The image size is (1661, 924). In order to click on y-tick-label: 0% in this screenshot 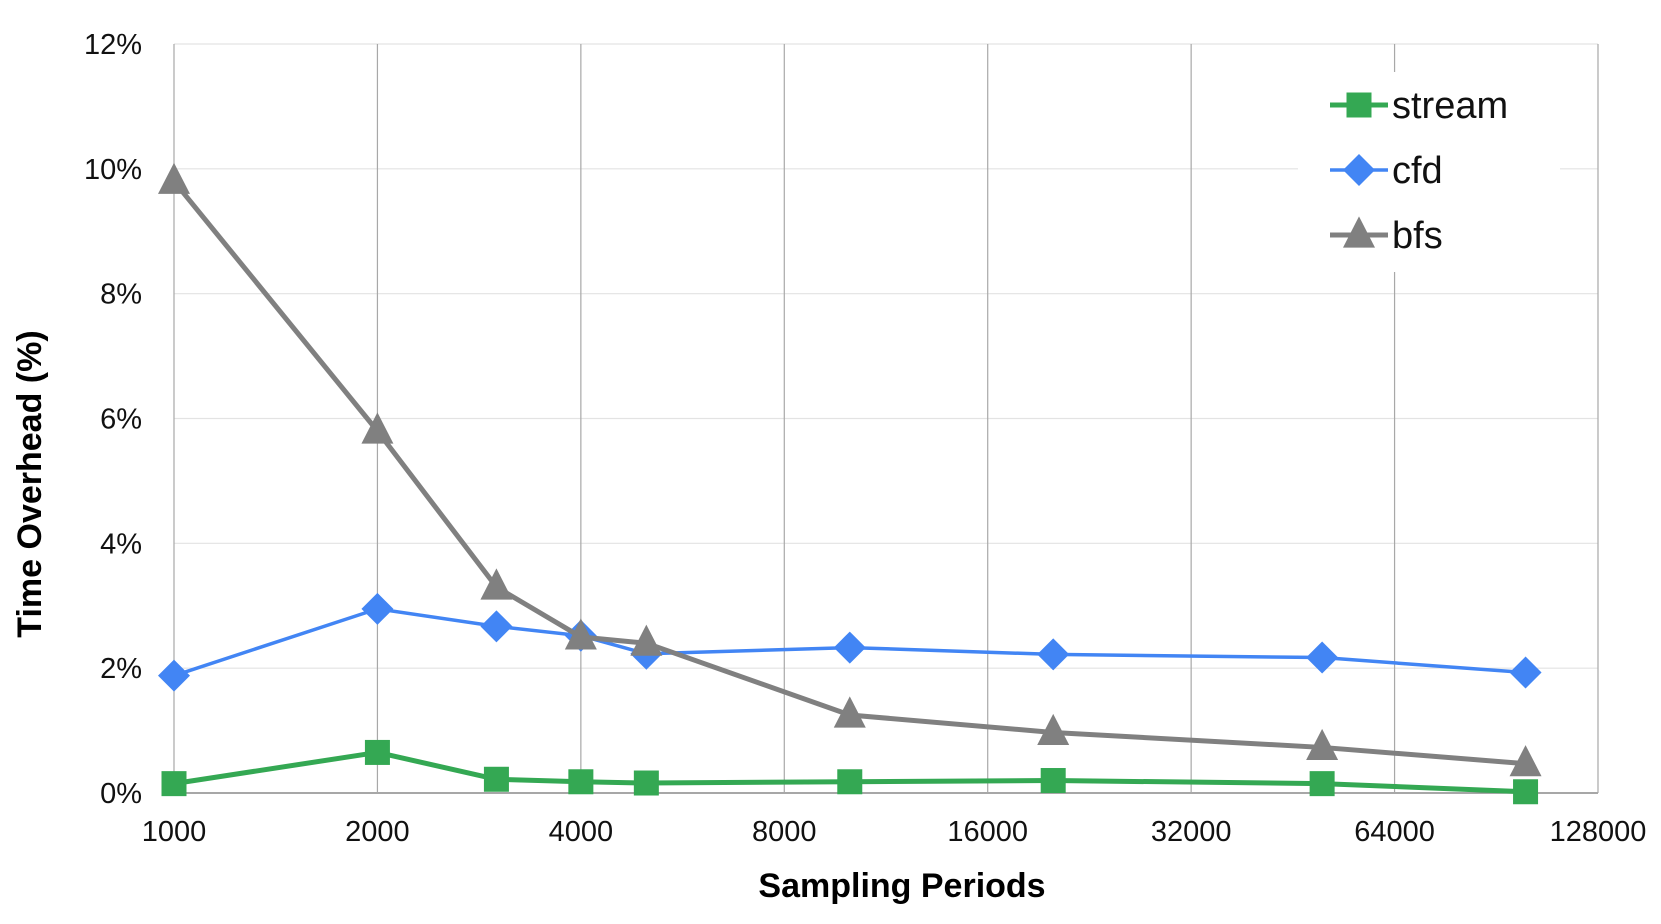, I will do `click(121, 794)`.